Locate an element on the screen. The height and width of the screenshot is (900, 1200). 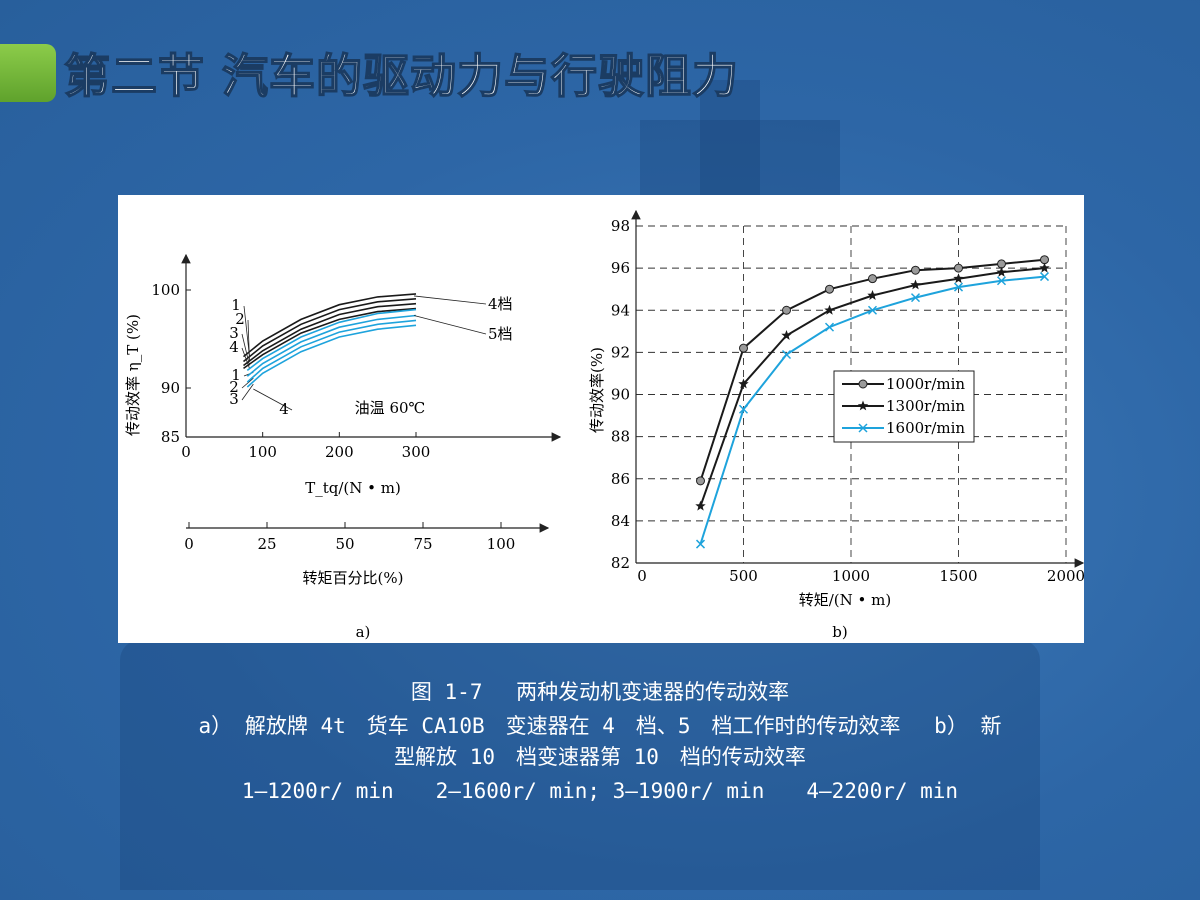
group-label-5: 5档 is located at coordinates (500, 334).